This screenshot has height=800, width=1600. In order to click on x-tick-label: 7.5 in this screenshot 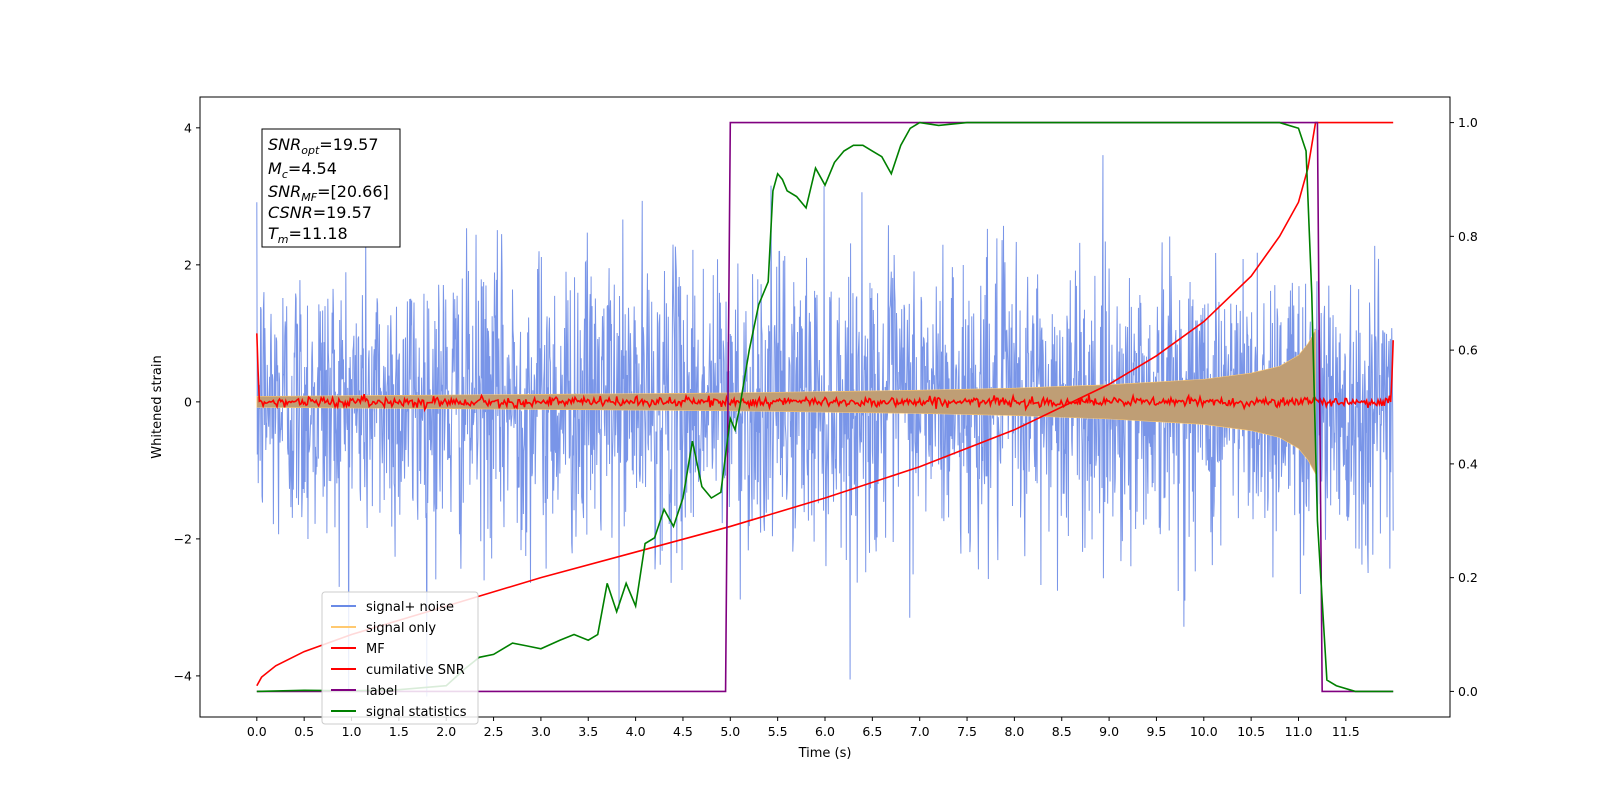, I will do `click(967, 731)`.